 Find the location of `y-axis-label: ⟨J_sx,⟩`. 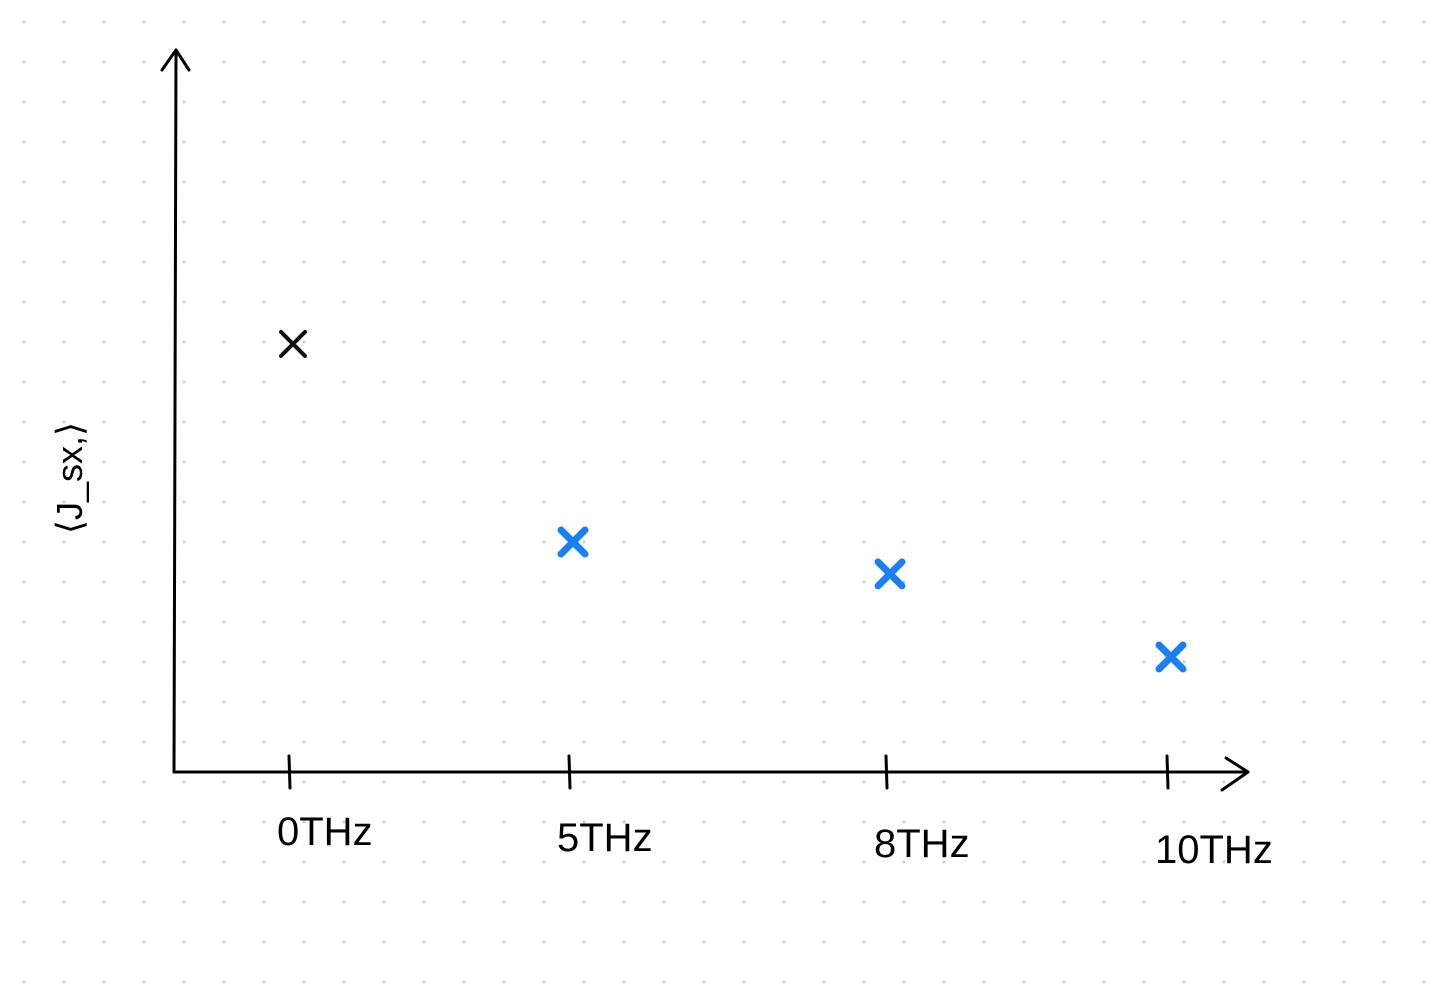

y-axis-label: ⟨J_sx,⟩ is located at coordinates (69, 478).